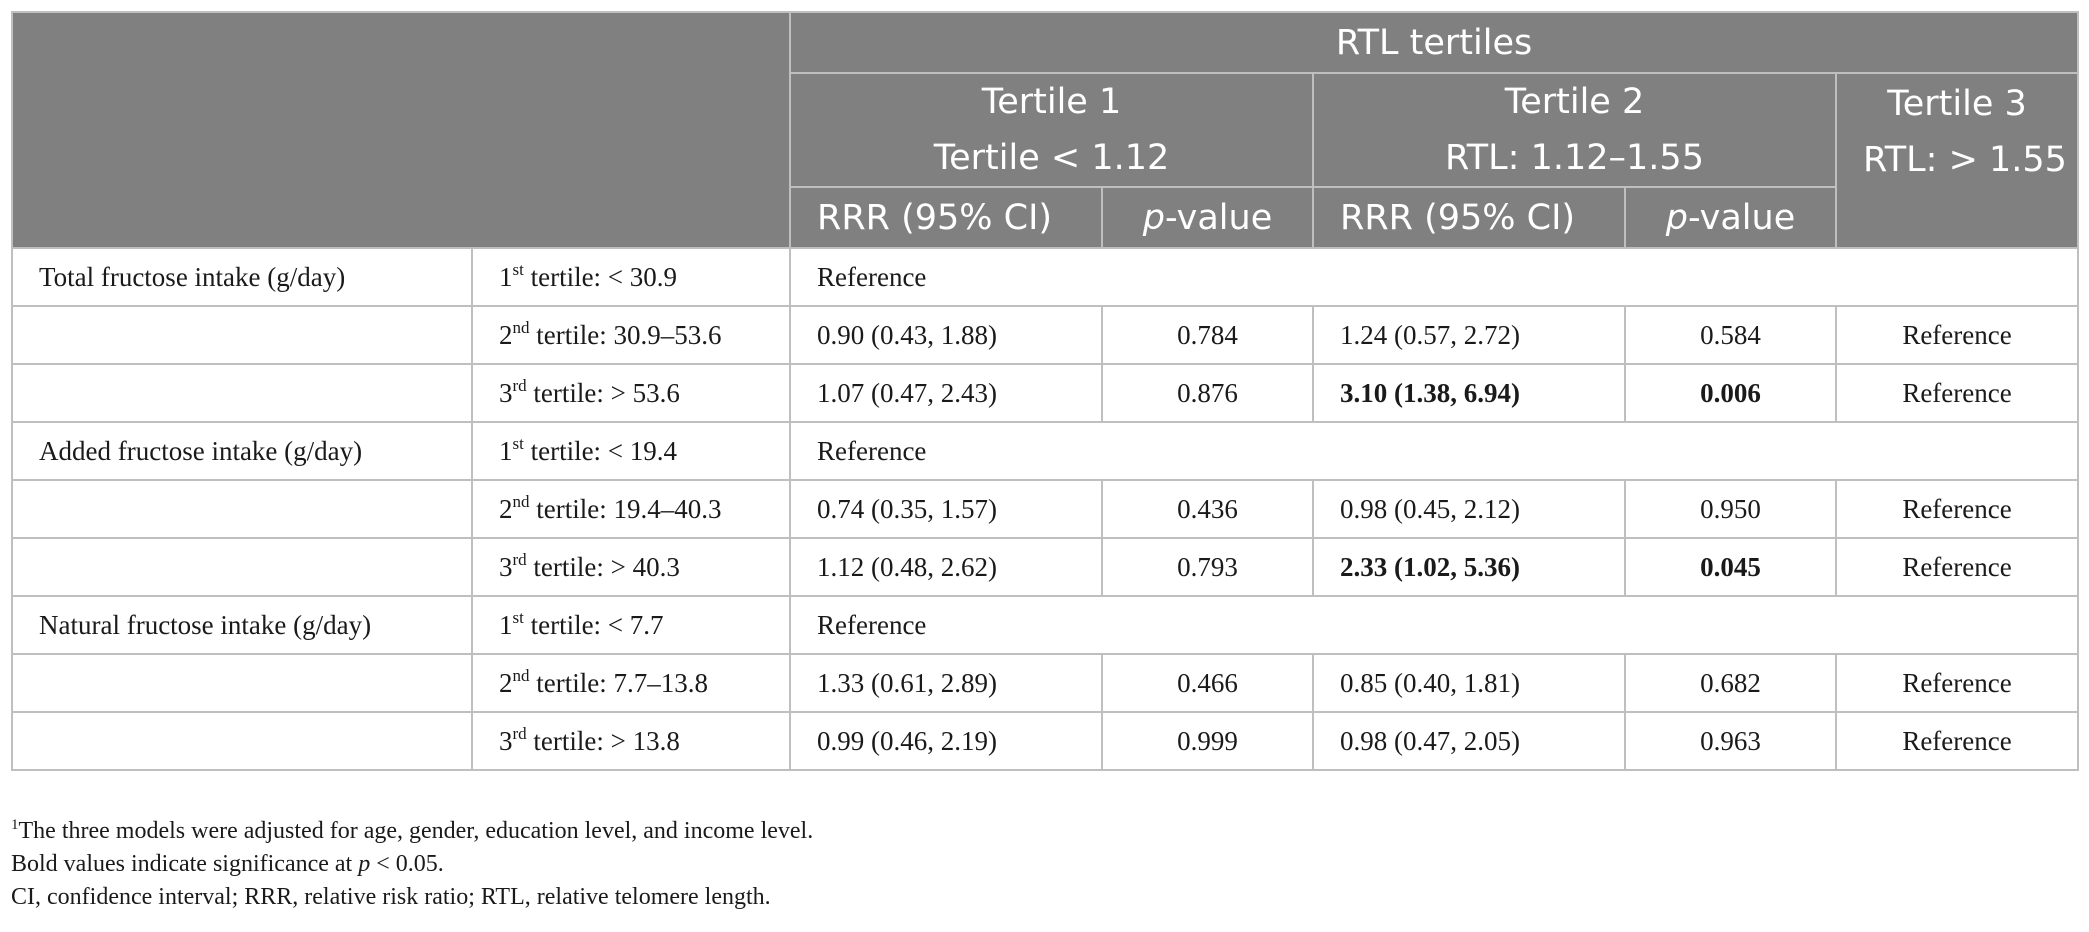 Image resolution: width=2089 pixels, height=932 pixels. Describe the element at coordinates (1730, 741) in the screenshot. I see `pvalue-tertile2: 0.963` at that location.